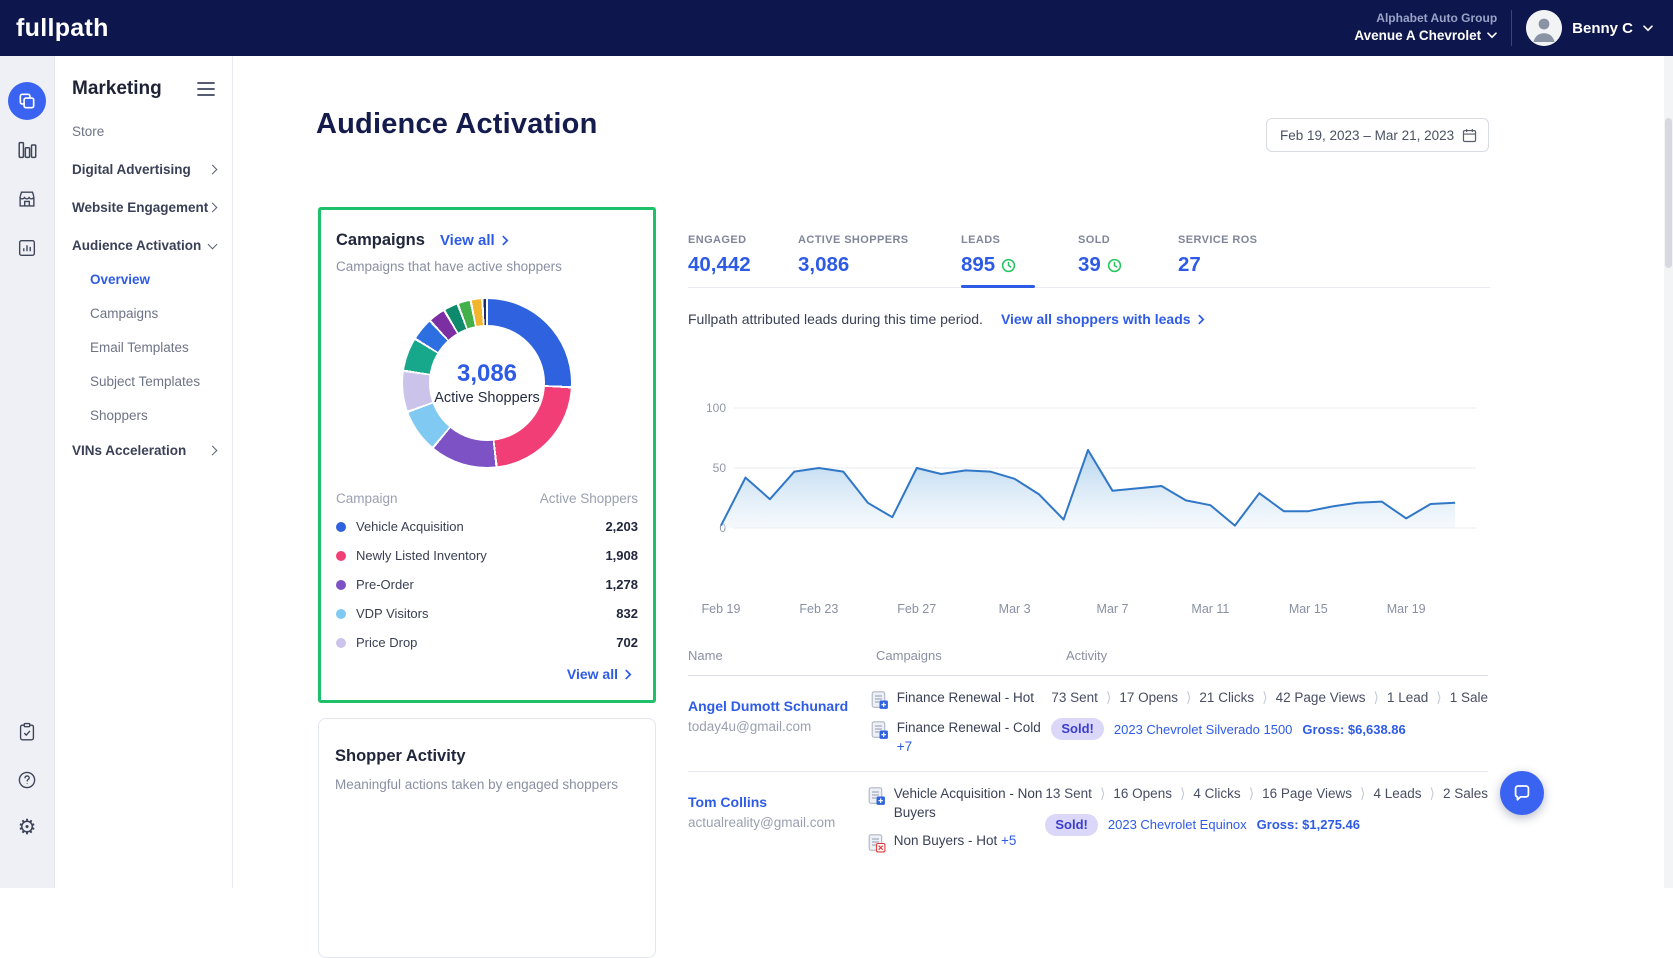  Describe the element at coordinates (719, 264) in the screenshot. I see `stat-value: 40,442` at that location.